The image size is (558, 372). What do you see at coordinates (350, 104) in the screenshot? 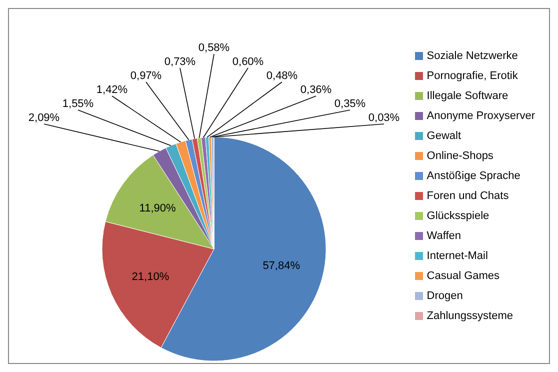
I see `data-label: 0,35%` at bounding box center [350, 104].